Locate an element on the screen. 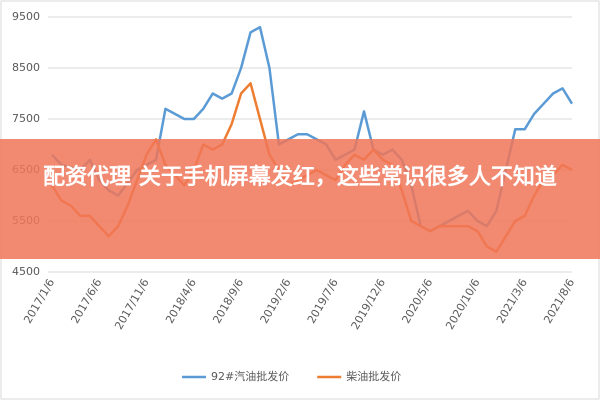  y-tick-label: 7500 is located at coordinates (26, 118).